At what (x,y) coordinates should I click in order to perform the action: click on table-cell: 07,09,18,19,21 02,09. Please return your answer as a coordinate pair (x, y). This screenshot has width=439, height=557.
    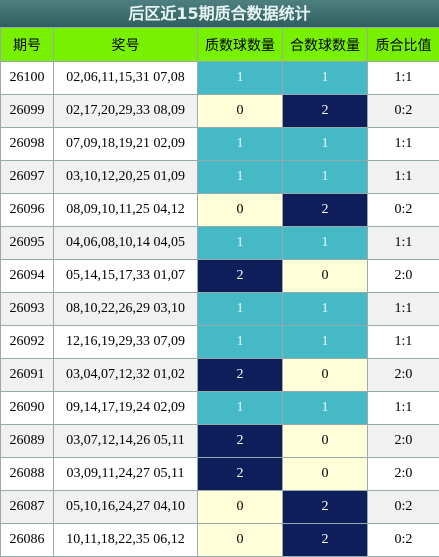
    Looking at the image, I should click on (125, 144).